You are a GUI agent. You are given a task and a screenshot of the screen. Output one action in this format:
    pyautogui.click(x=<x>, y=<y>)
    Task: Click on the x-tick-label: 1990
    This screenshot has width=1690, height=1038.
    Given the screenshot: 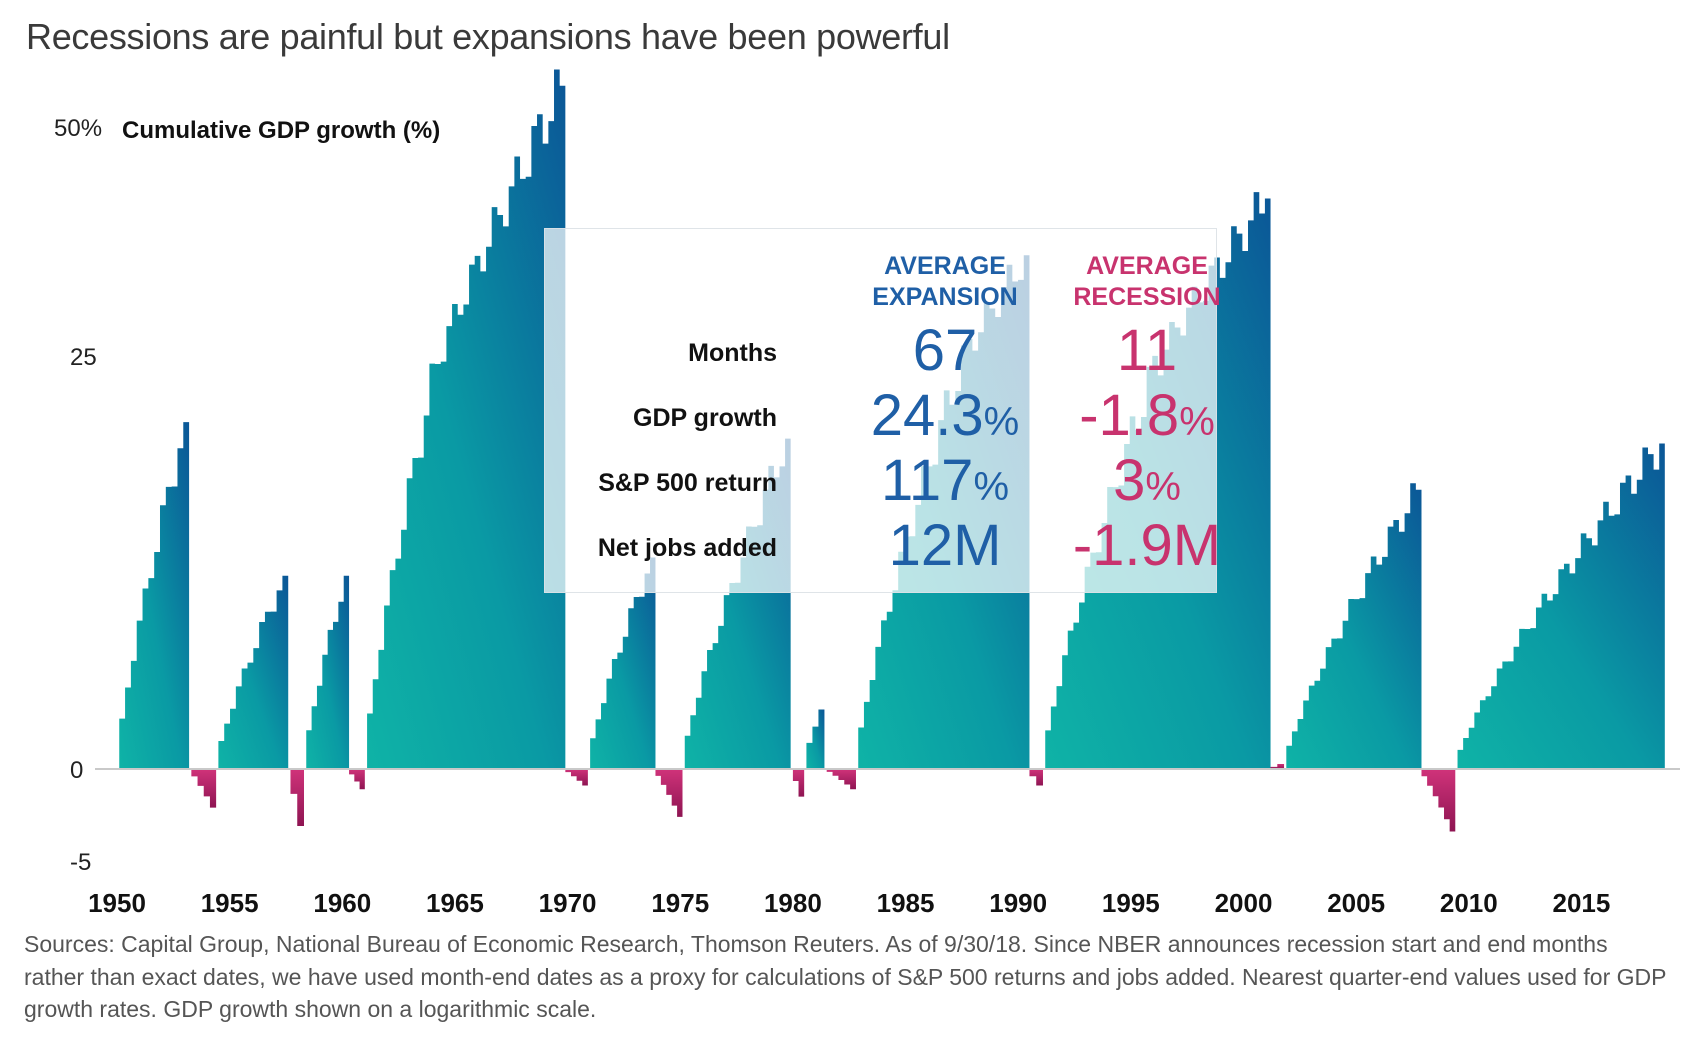 What is the action you would take?
    pyautogui.click(x=1018, y=903)
    